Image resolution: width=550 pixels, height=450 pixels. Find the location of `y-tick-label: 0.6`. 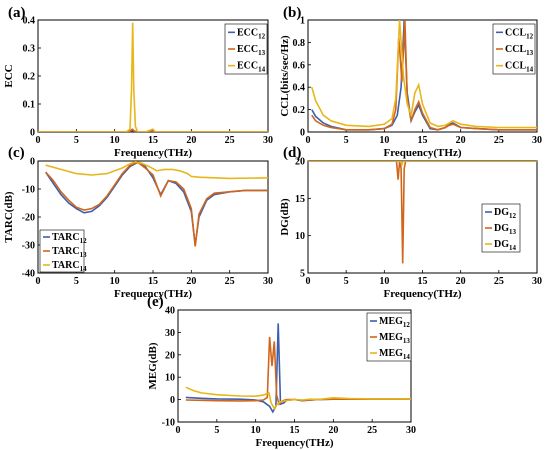

y-tick-label: 0.6 is located at coordinates (299, 65).